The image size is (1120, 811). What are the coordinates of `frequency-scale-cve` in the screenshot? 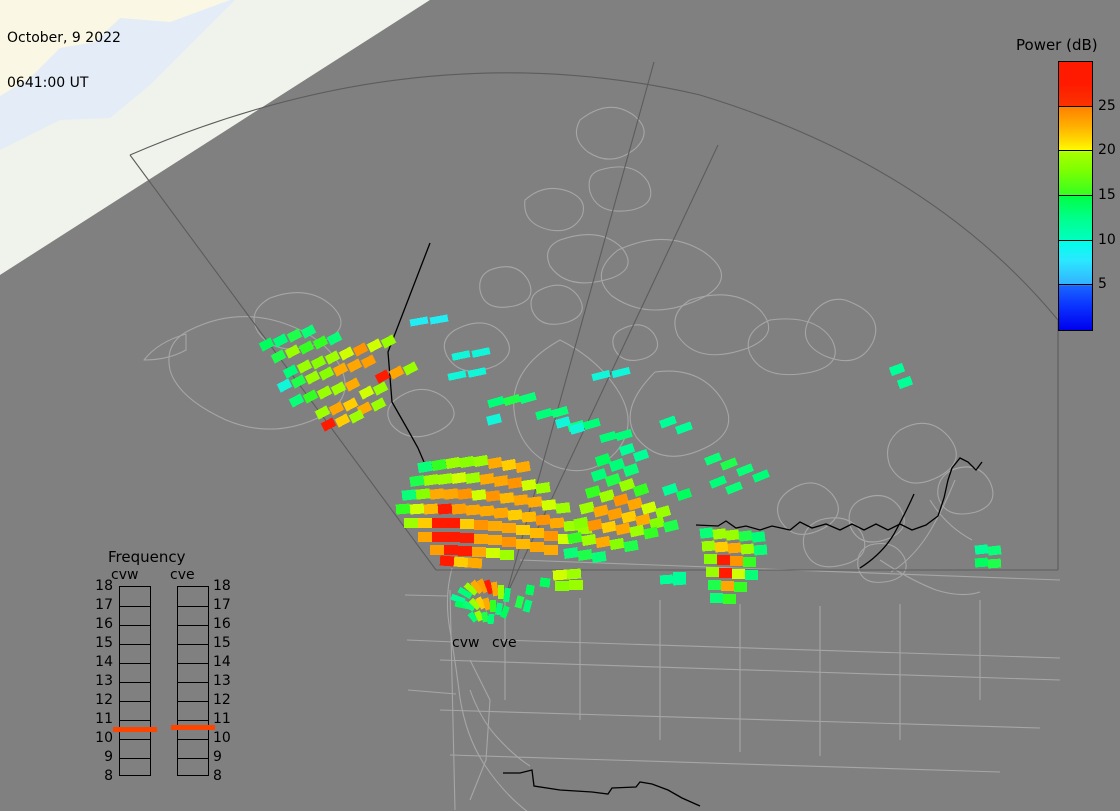 It's located at (193, 681).